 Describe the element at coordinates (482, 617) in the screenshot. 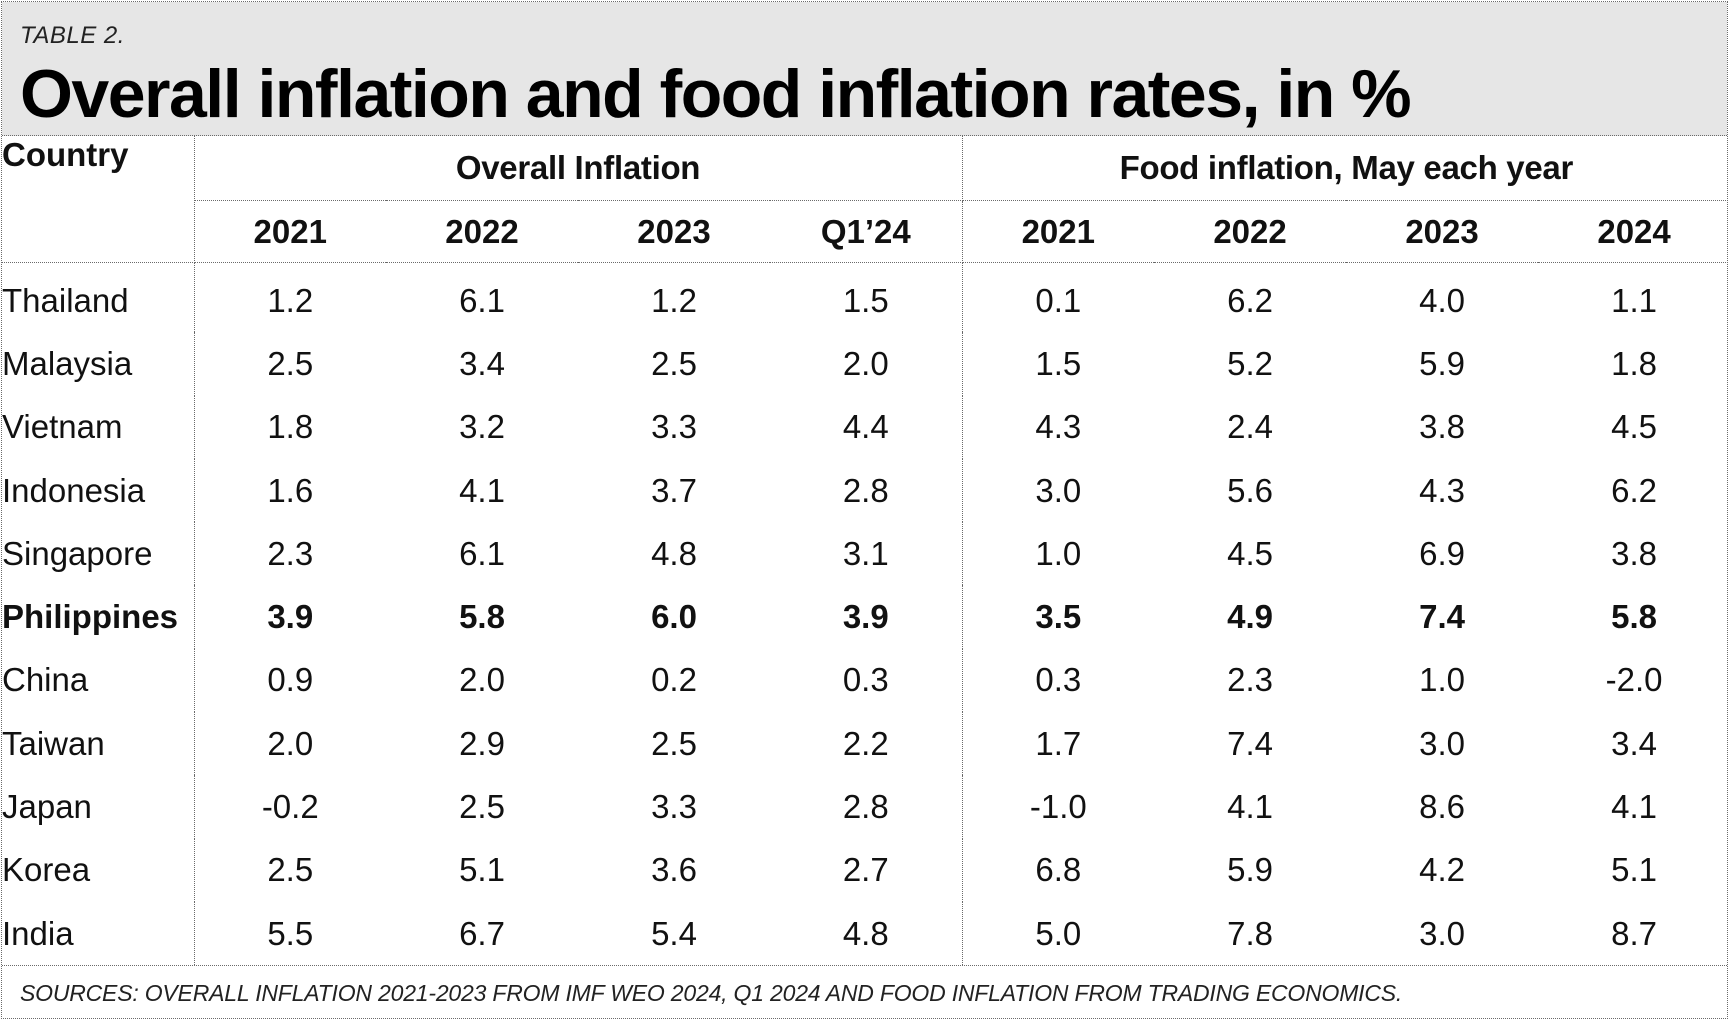

I see `overall-inflation-cell: 5.8` at that location.